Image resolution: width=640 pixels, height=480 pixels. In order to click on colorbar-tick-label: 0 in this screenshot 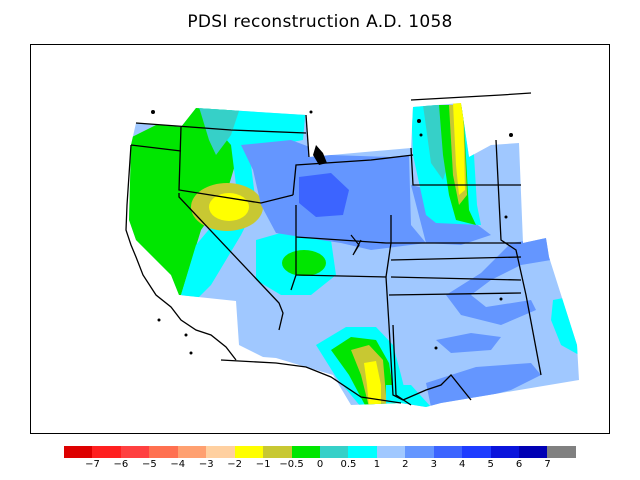, I will do `click(320, 464)`.